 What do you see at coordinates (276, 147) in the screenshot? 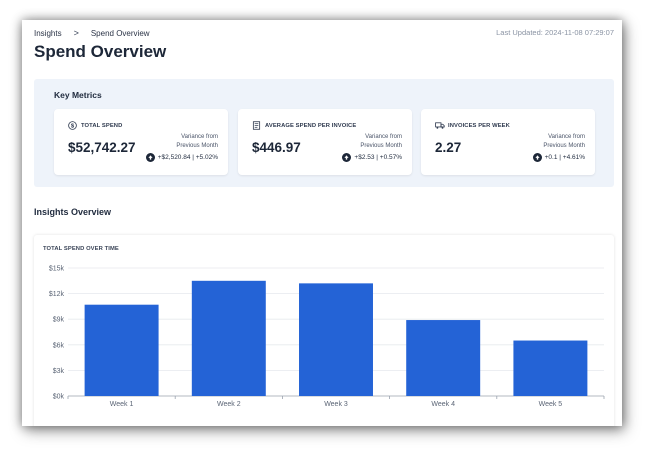
I see `metric-value: $446.97` at bounding box center [276, 147].